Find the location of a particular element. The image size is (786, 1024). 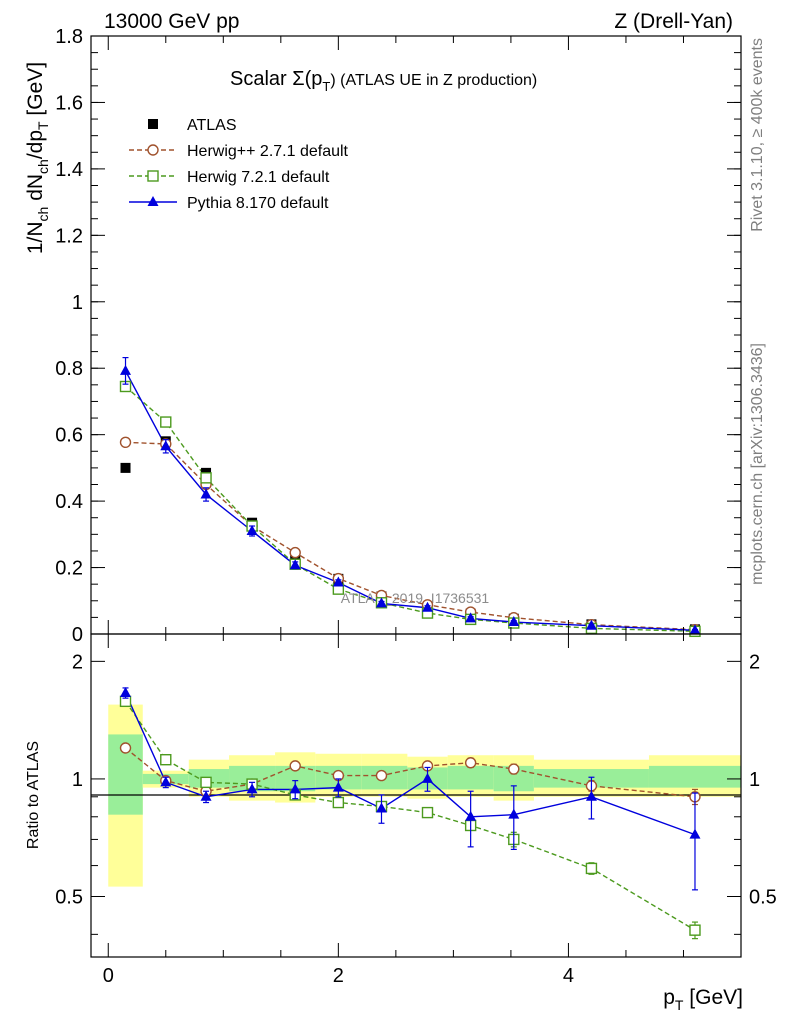

ratio-ytick-label: 2 is located at coordinates (77, 662).